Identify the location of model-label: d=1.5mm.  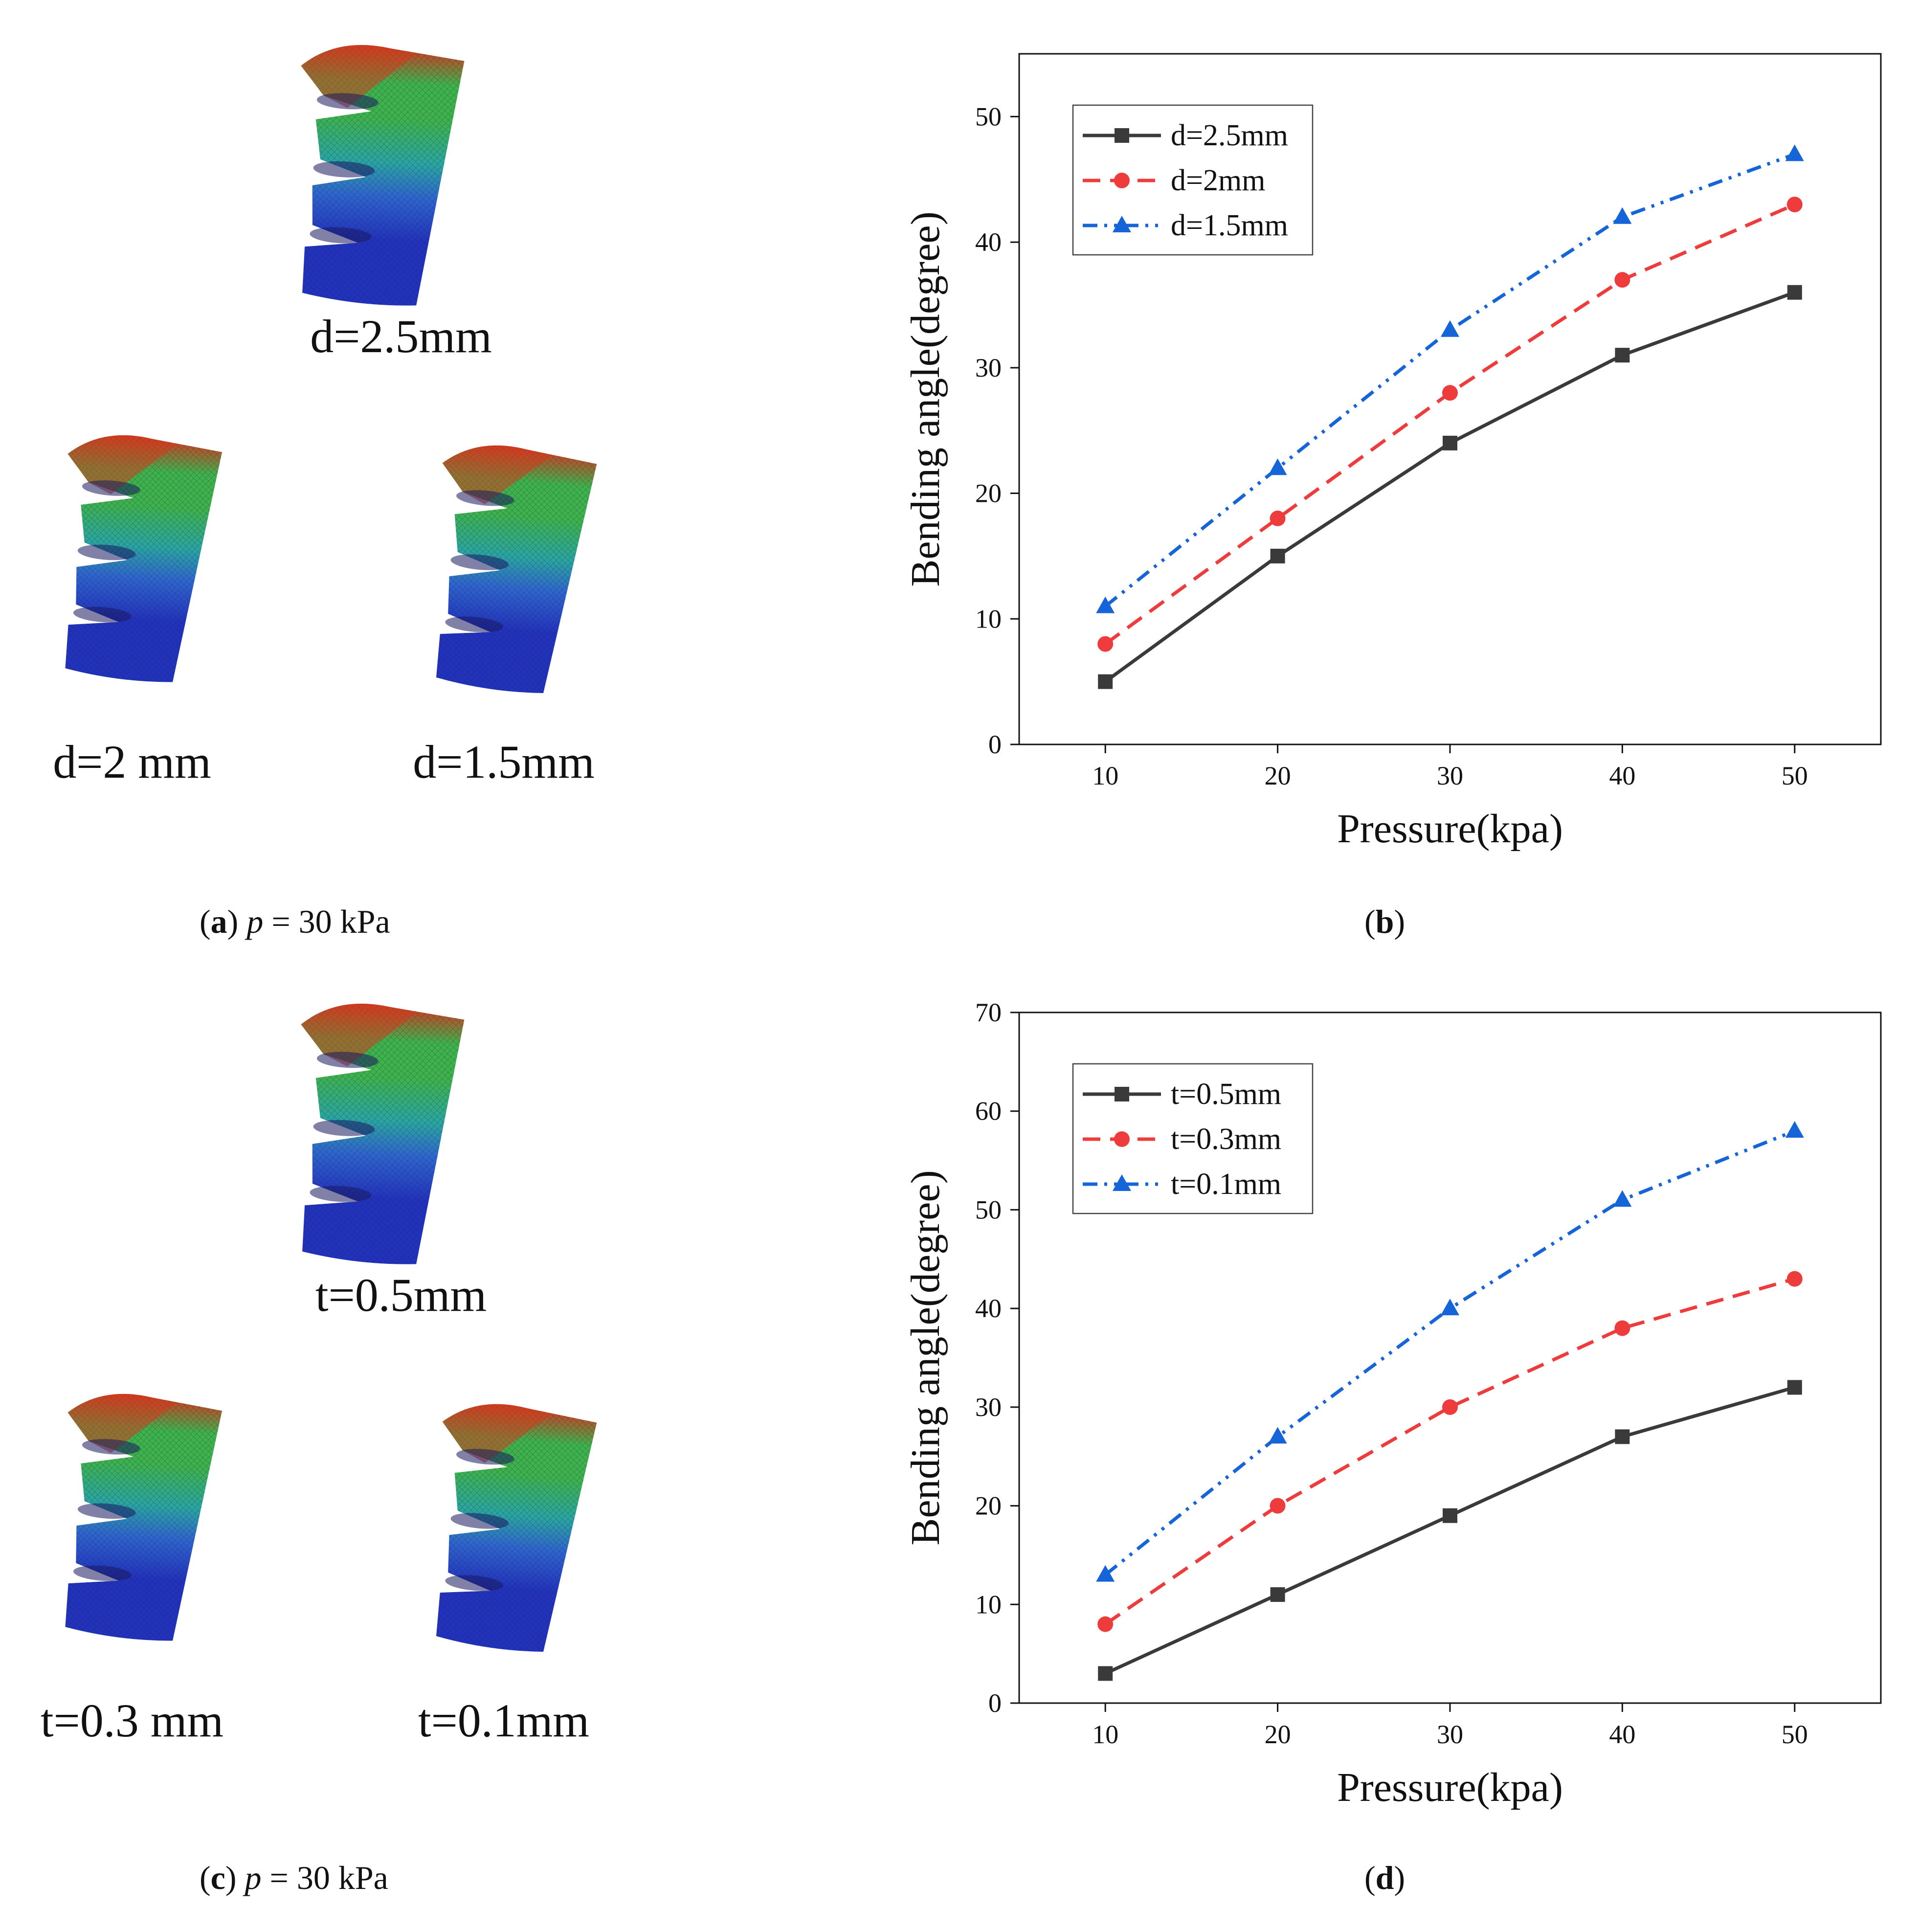
(503, 762).